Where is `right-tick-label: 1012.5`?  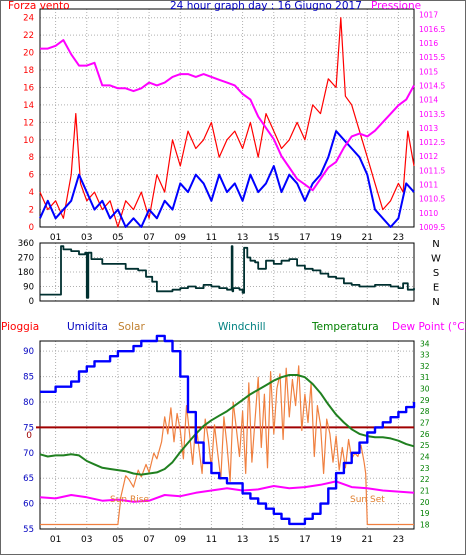
right-tick-label: 1012.5 is located at coordinates (432, 142).